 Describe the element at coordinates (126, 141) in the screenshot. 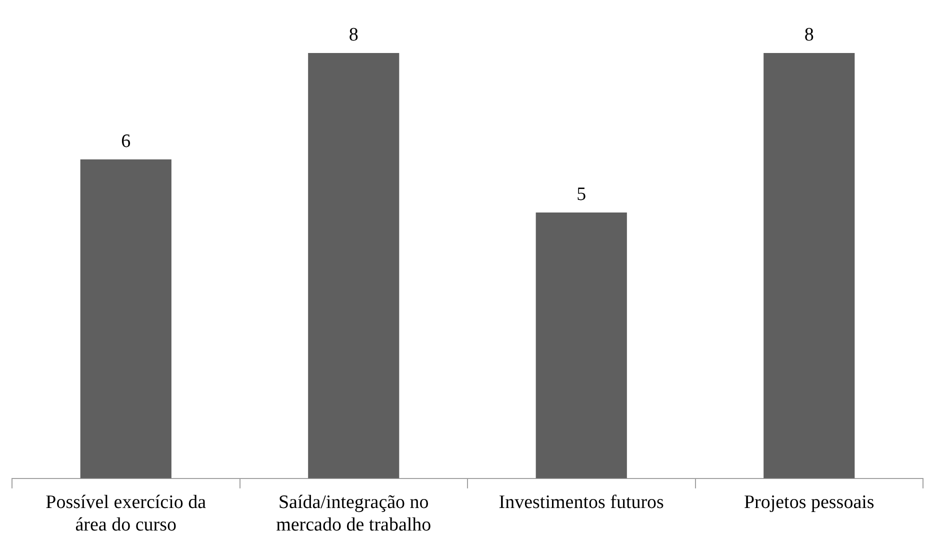

I see `data-label: 6` at that location.